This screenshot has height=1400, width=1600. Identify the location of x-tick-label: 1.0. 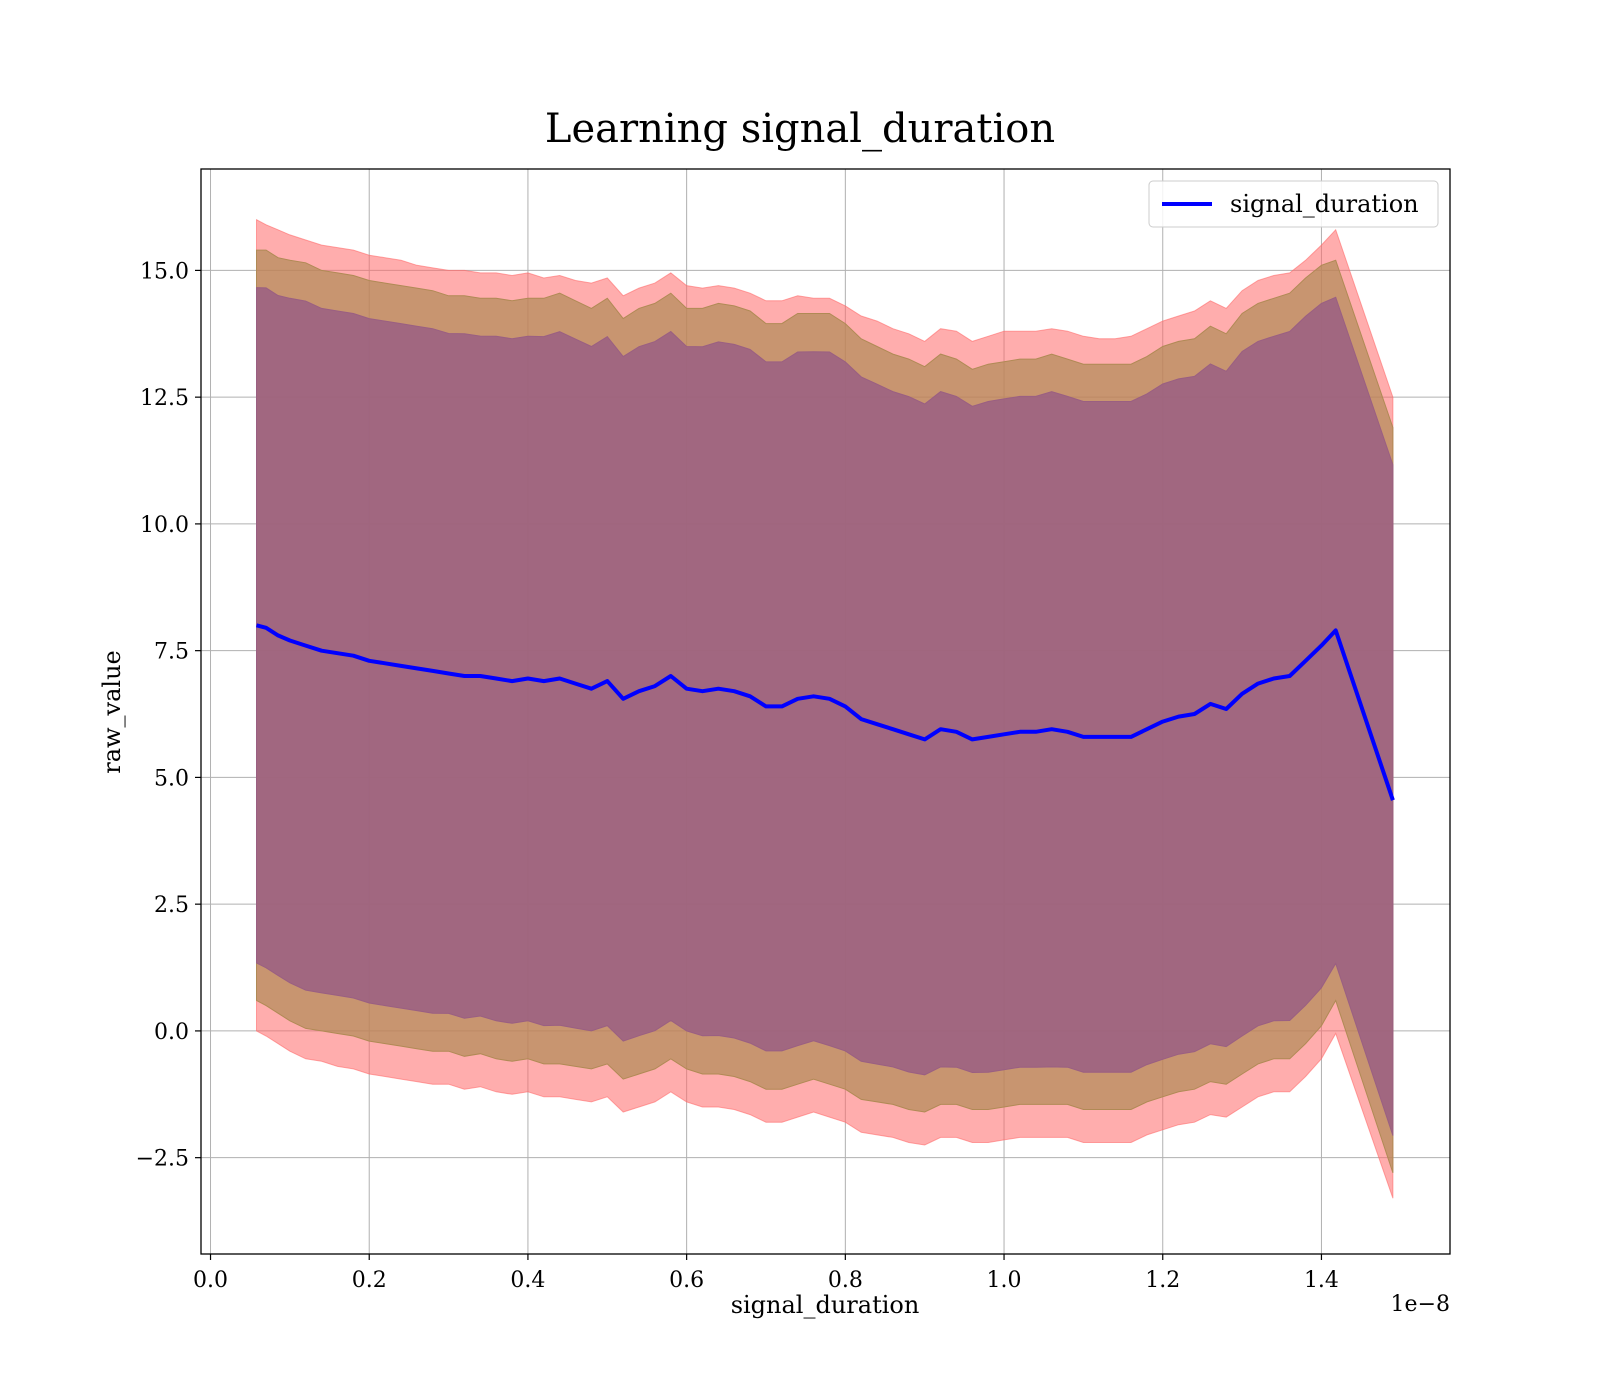
(1004, 1280).